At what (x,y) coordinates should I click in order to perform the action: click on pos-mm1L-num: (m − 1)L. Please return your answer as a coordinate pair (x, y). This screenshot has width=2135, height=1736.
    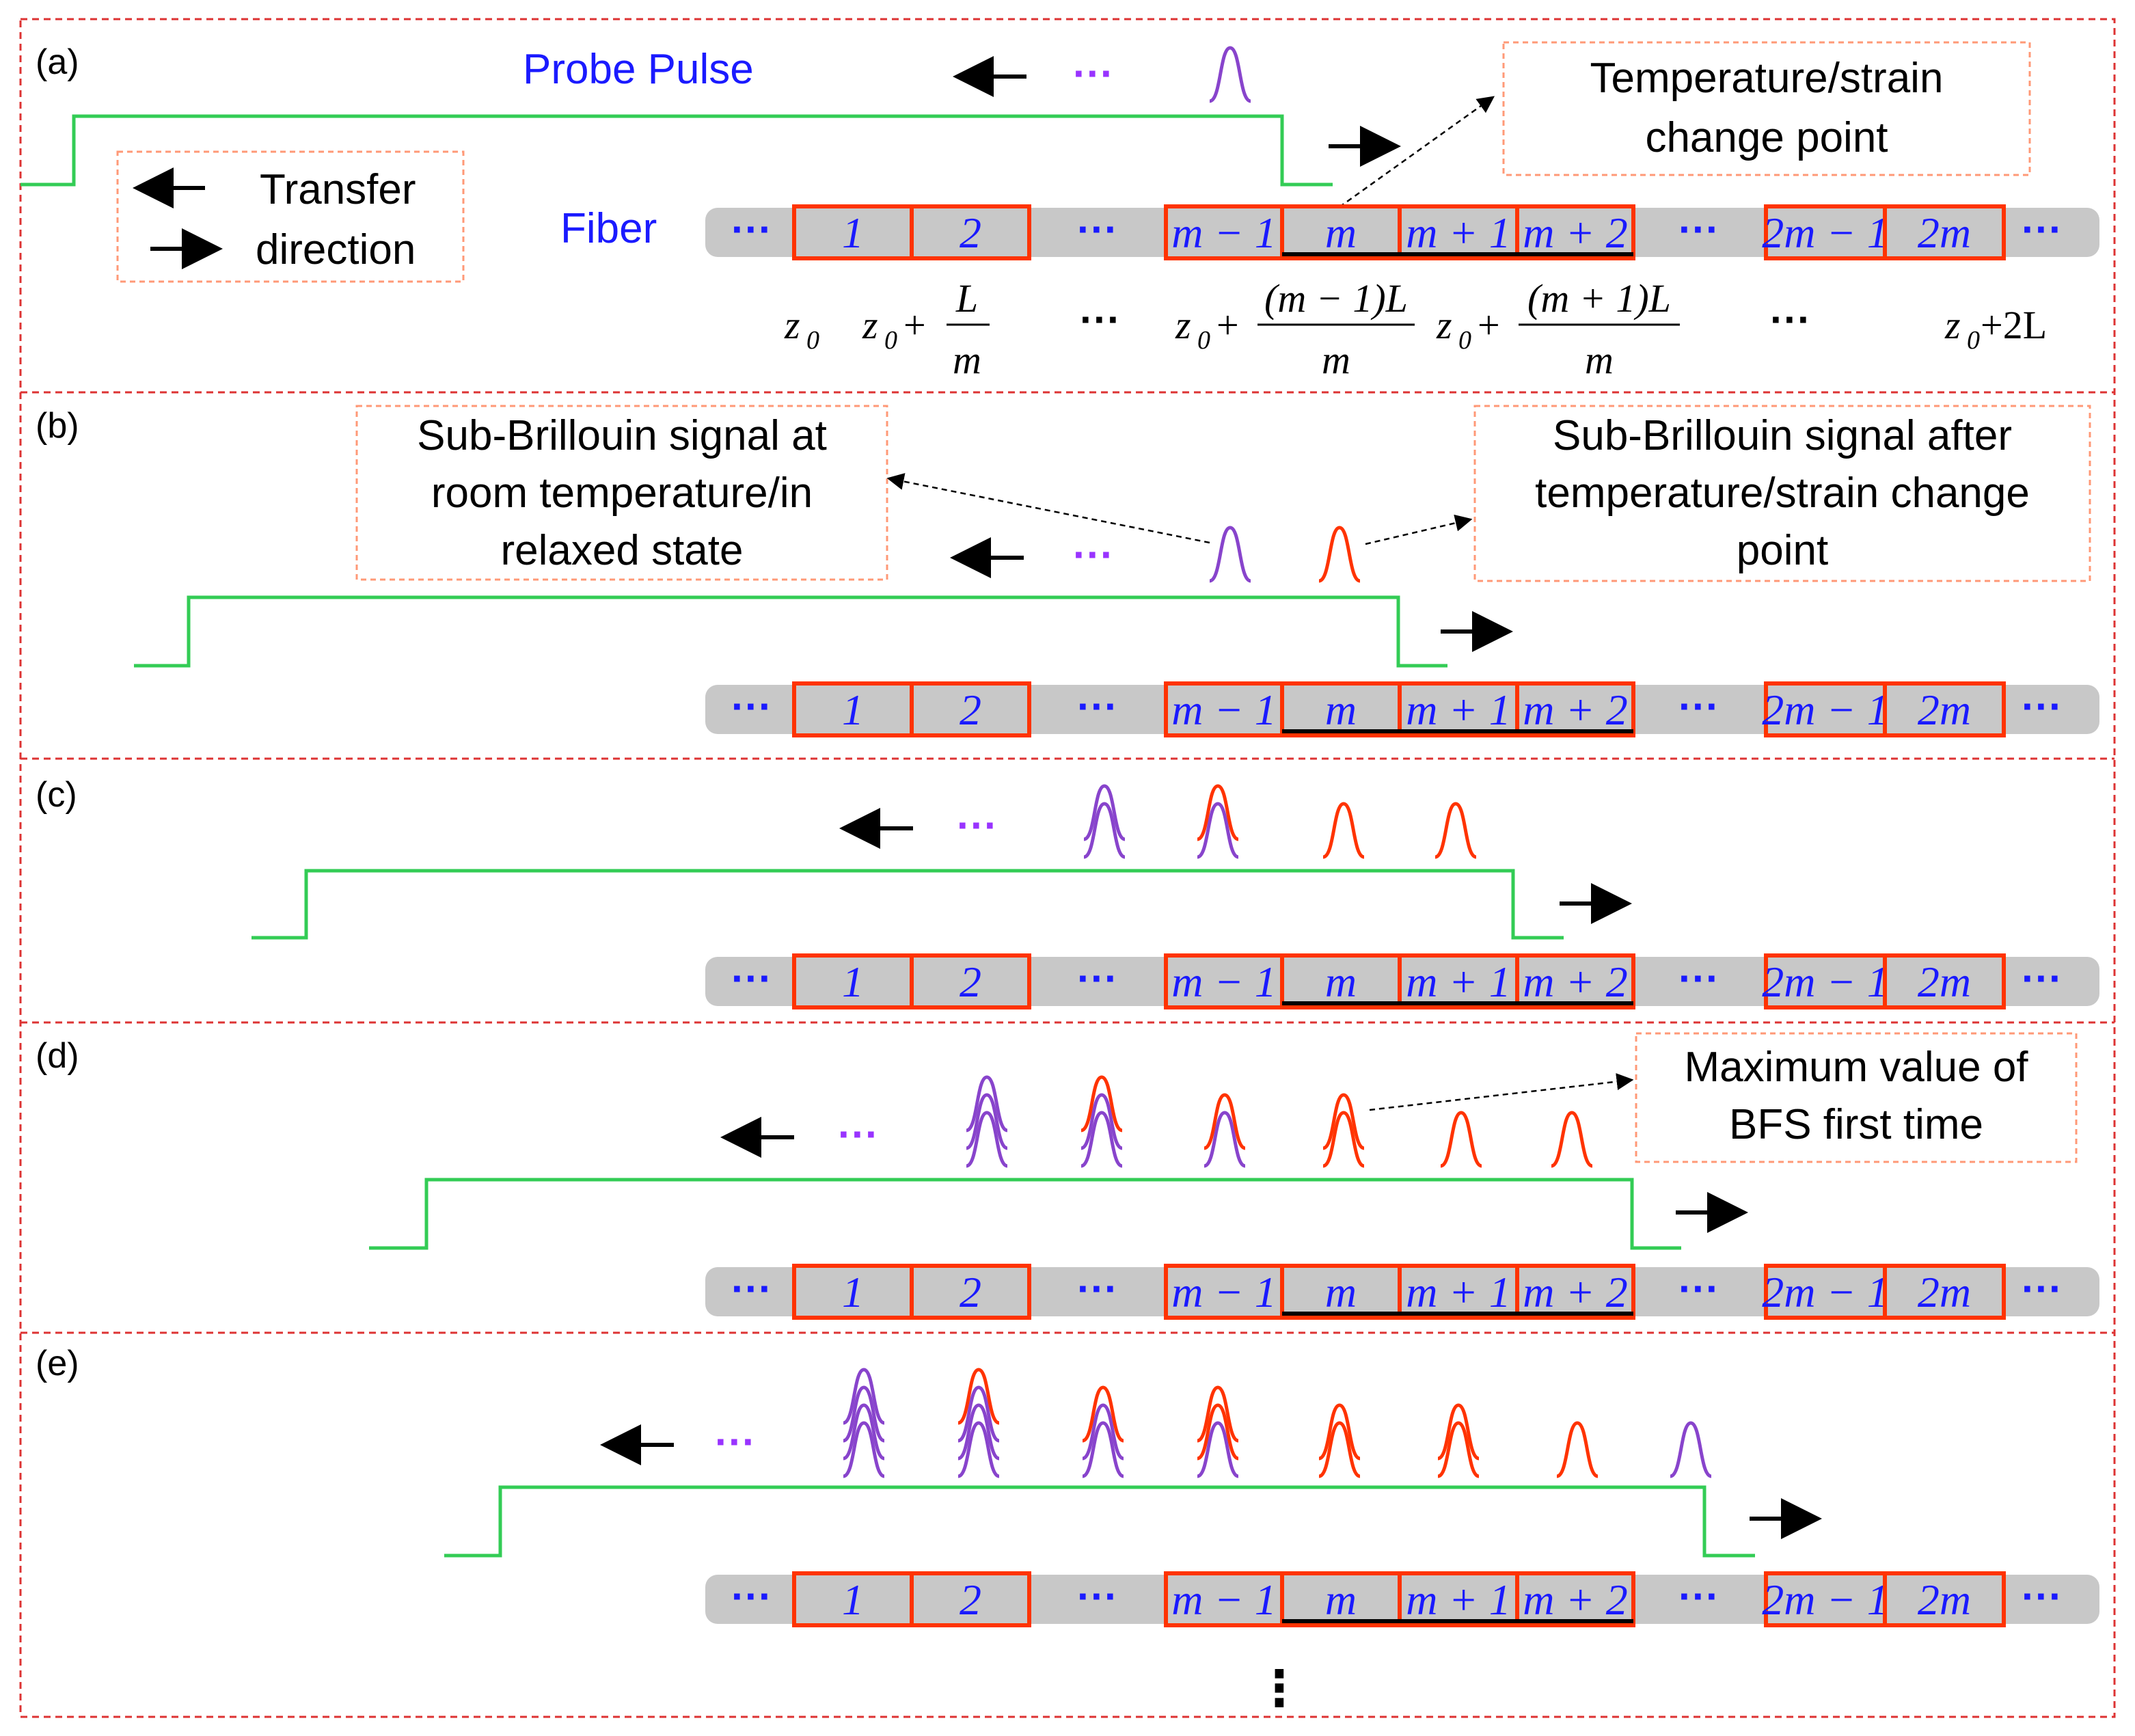
    Looking at the image, I should click on (1336, 298).